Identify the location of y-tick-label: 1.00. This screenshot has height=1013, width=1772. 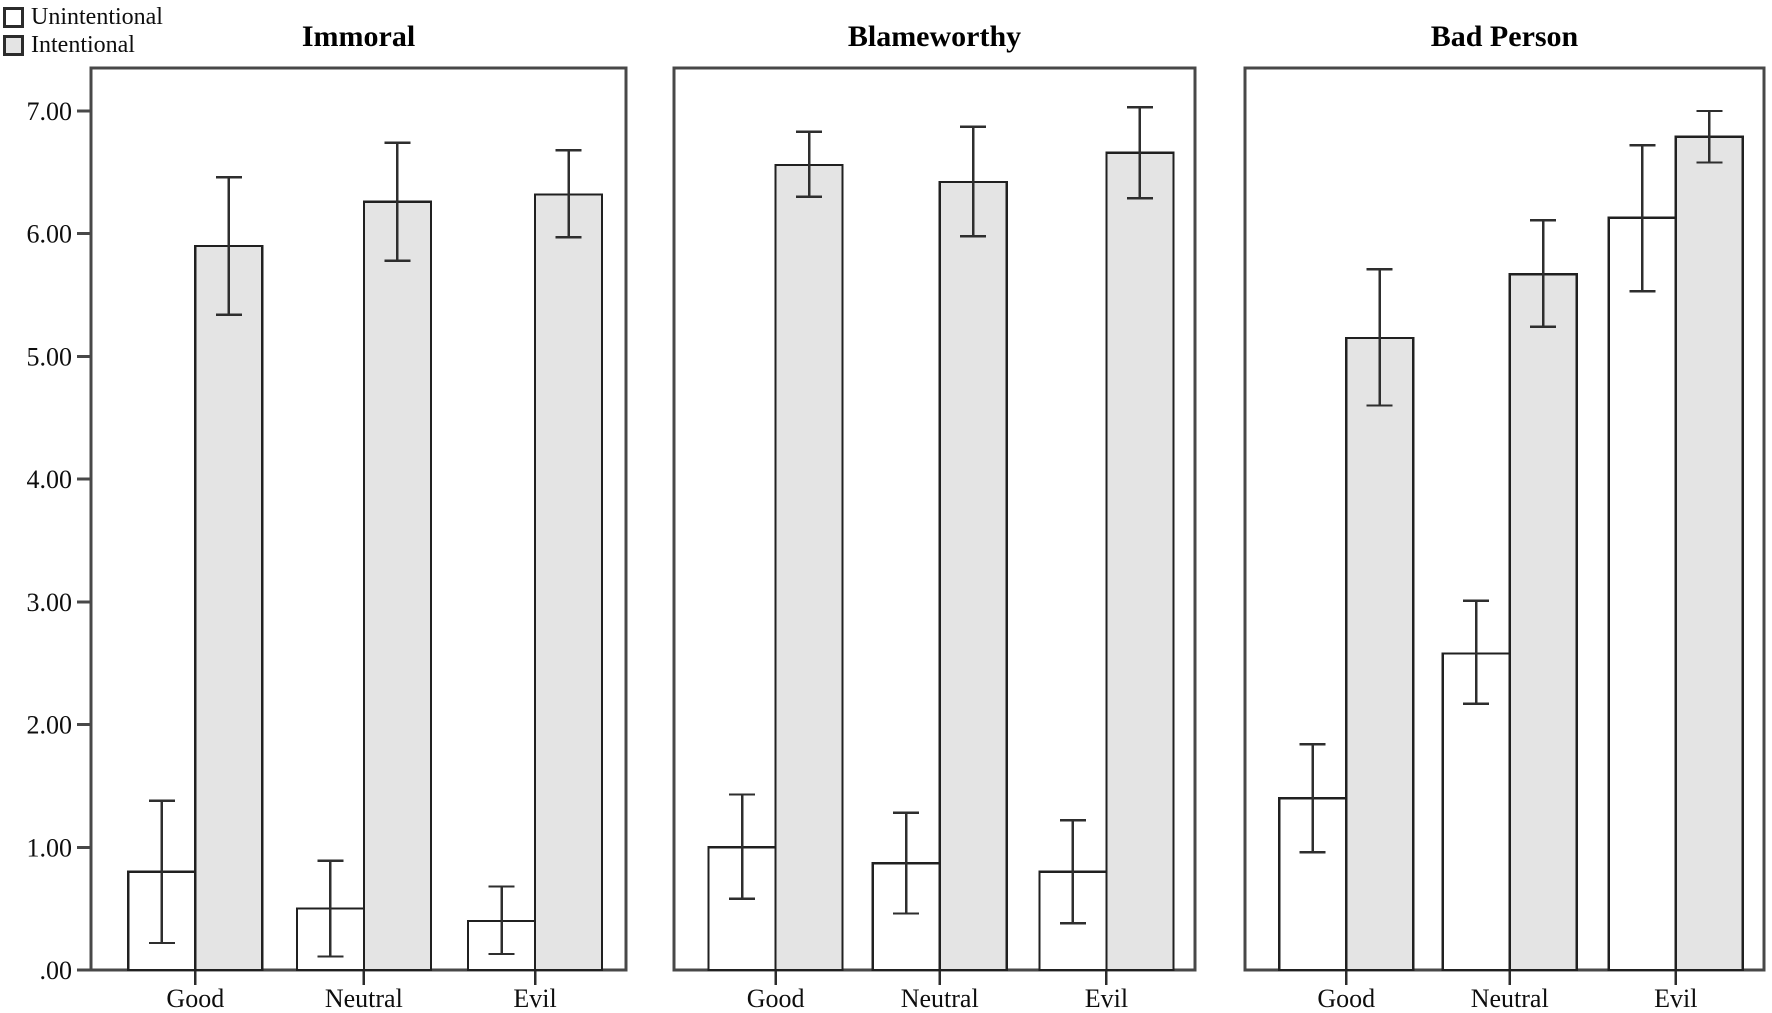
(50, 847).